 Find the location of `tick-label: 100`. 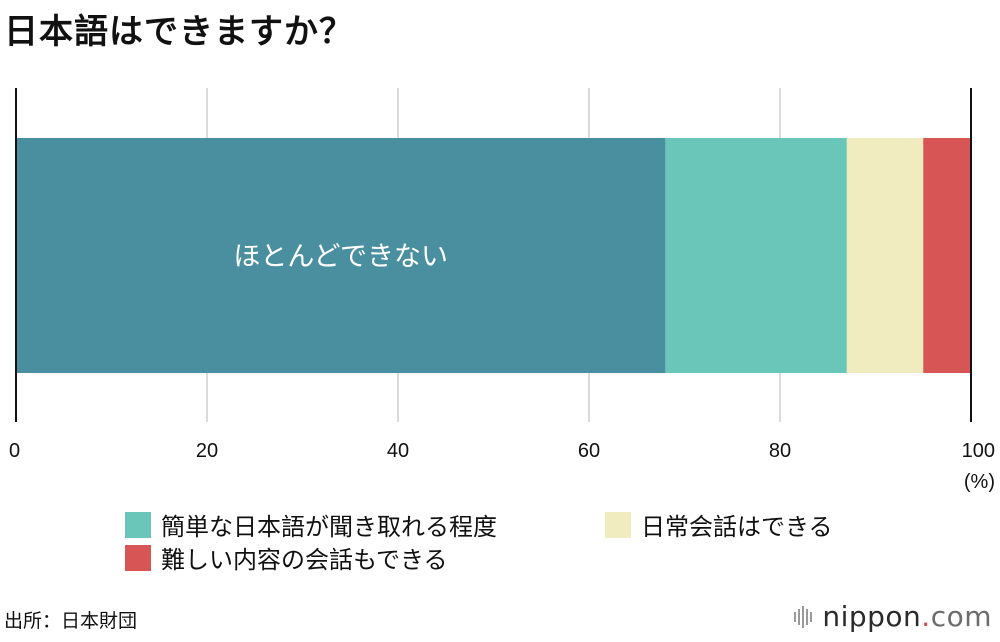

tick-label: 100 is located at coordinates (978, 451).